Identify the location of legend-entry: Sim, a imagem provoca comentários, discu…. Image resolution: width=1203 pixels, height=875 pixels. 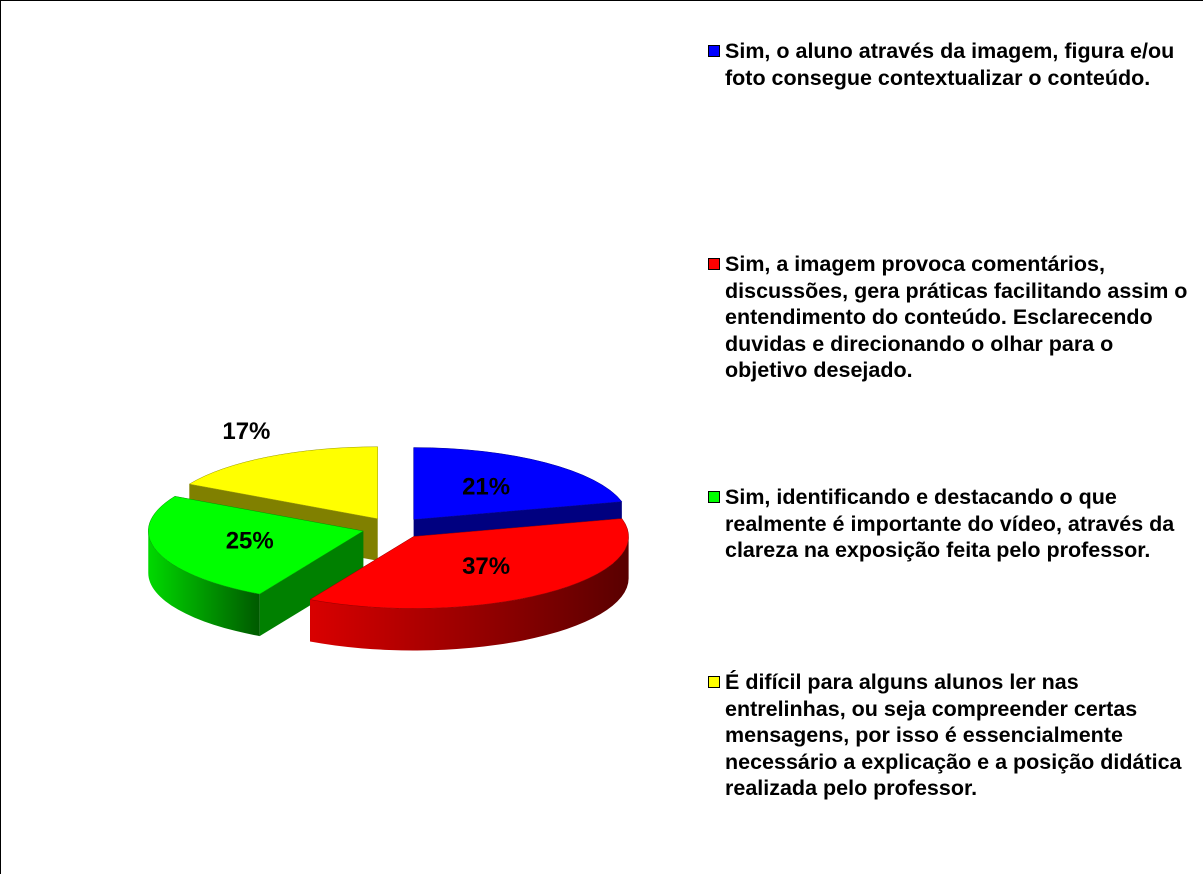
(953, 317).